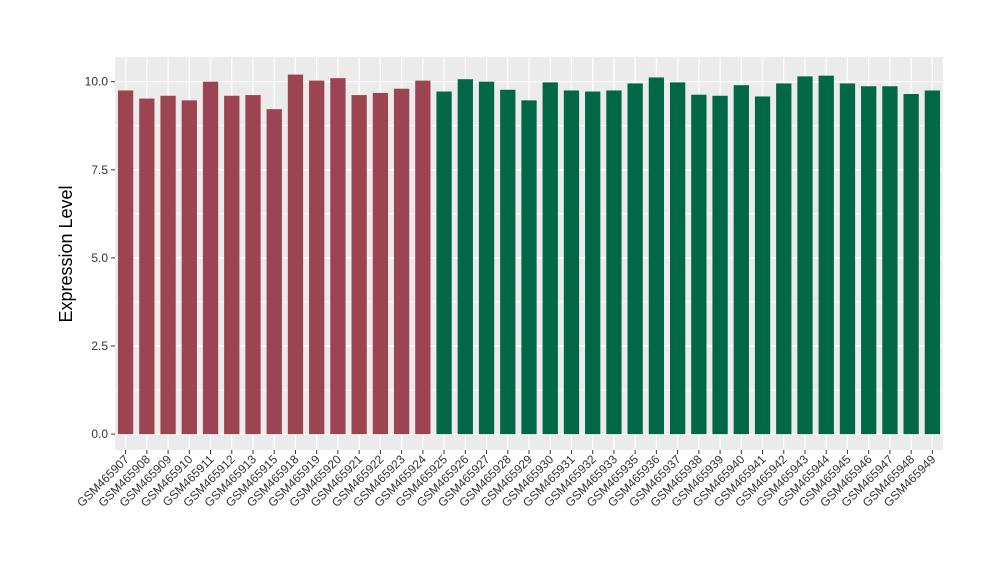 Image resolution: width=1000 pixels, height=580 pixels. What do you see at coordinates (444, 263) in the screenshot?
I see `bar-GSM465925` at bounding box center [444, 263].